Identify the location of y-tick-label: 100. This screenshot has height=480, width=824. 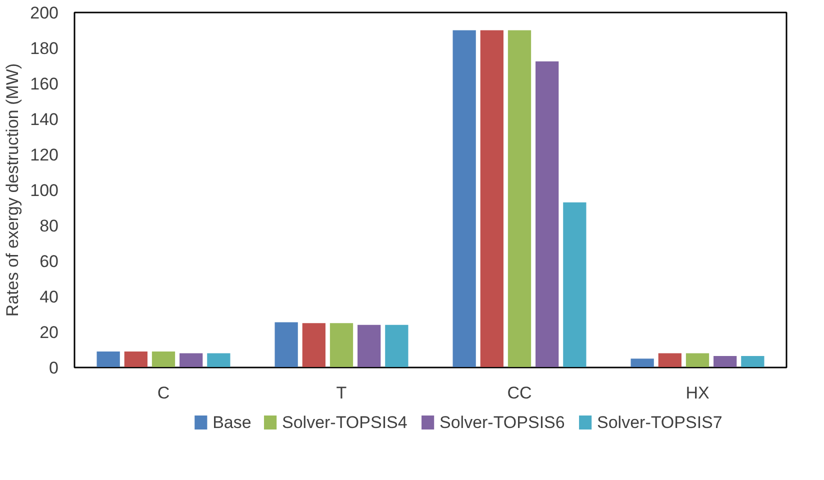
(44, 190).